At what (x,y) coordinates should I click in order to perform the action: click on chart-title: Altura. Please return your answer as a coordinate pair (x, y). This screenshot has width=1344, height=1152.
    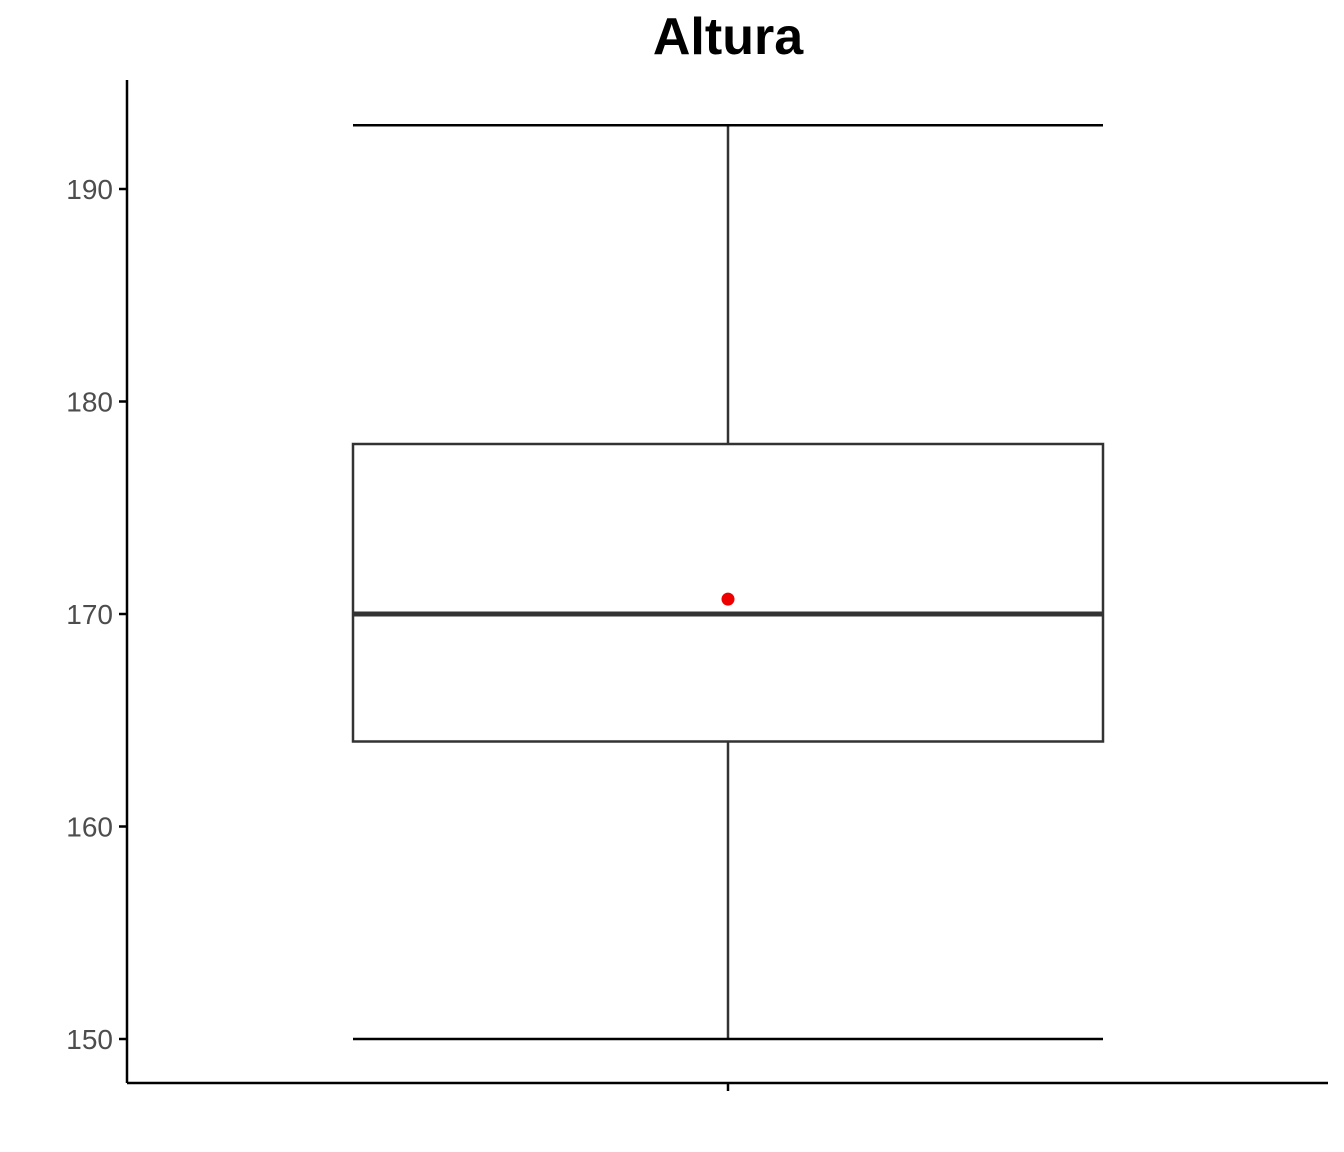
    Looking at the image, I should click on (728, 37).